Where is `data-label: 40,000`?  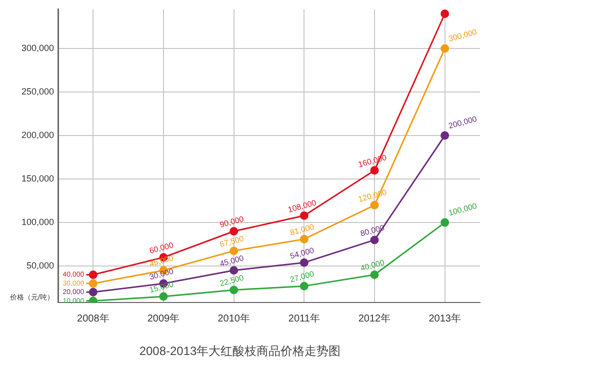
data-label: 40,000 is located at coordinates (372, 265).